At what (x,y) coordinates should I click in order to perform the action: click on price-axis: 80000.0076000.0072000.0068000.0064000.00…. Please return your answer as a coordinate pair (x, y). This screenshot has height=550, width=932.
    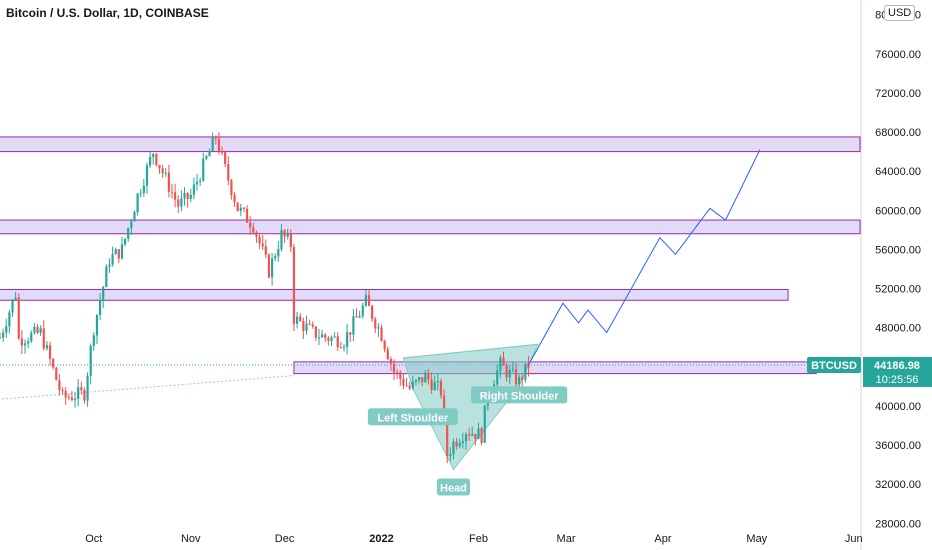
    Looking at the image, I should click on (869, 275).